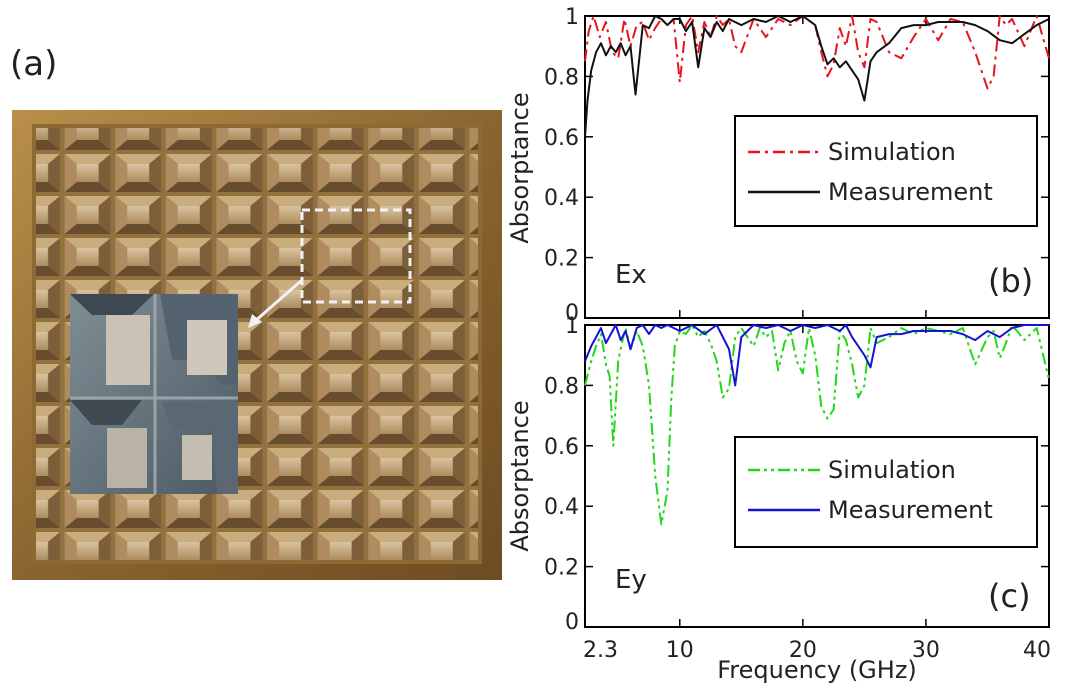  What do you see at coordinates (561, 386) in the screenshot?
I see `panel-c-ytick-label: 0.8` at bounding box center [561, 386].